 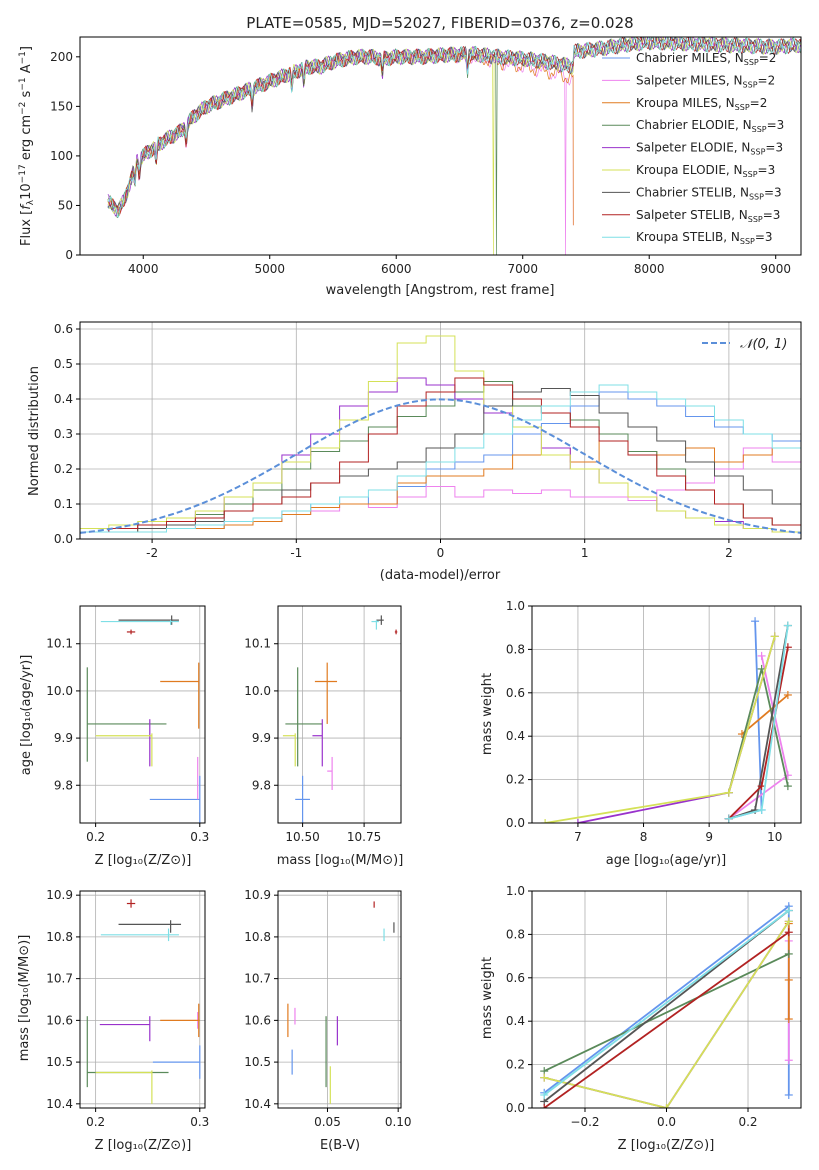 What do you see at coordinates (398, 1122) in the screenshot?
I see `x-tick-label: 0.10` at bounding box center [398, 1122].